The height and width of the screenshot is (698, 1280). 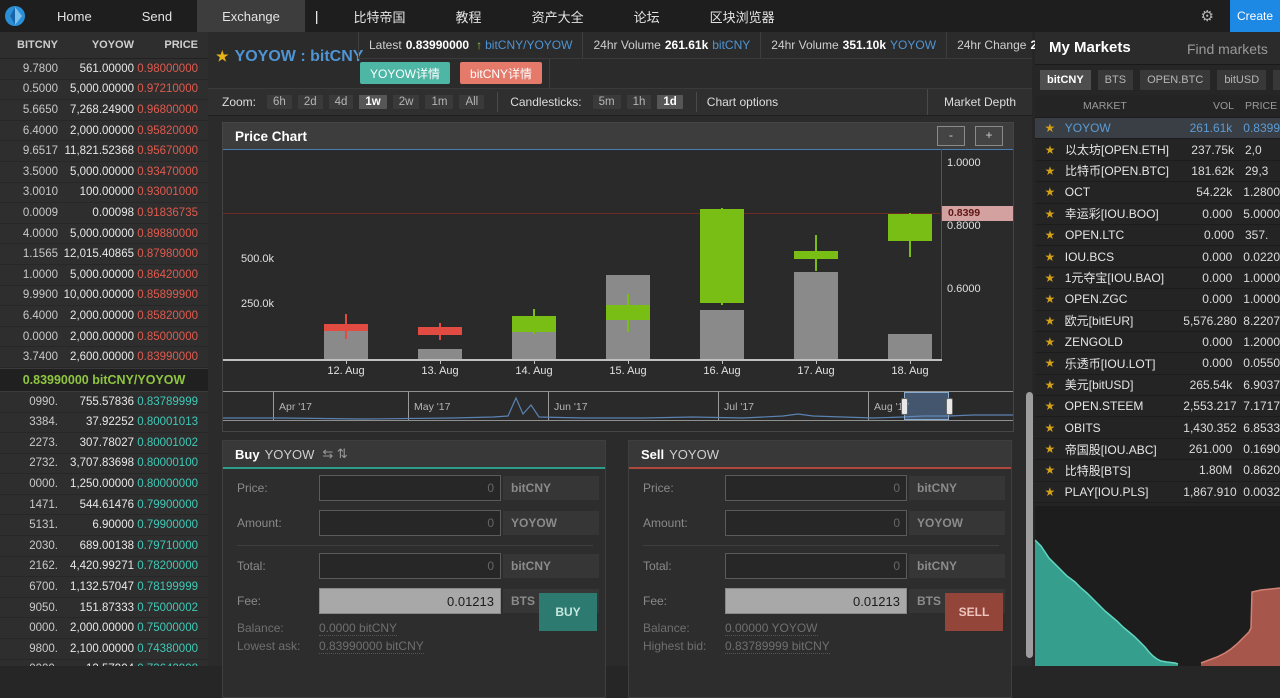 I want to click on timeline-navigator: Apr '17 May '17 Jun '17 Jul '17 Aug '17, so click(x=618, y=406).